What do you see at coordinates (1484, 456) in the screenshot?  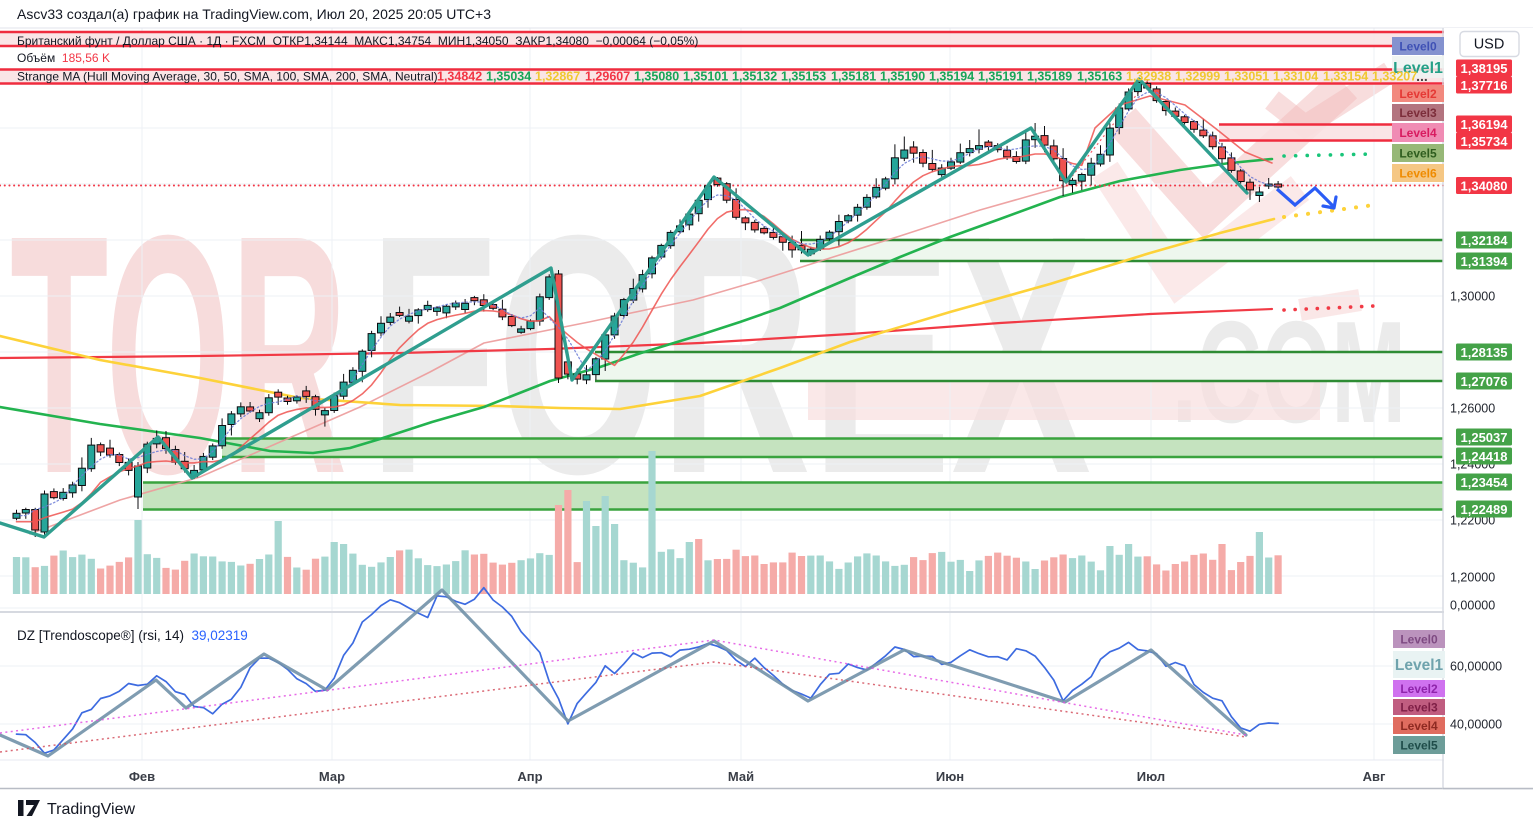 I see `svg-text: 1,24418` at bounding box center [1484, 456].